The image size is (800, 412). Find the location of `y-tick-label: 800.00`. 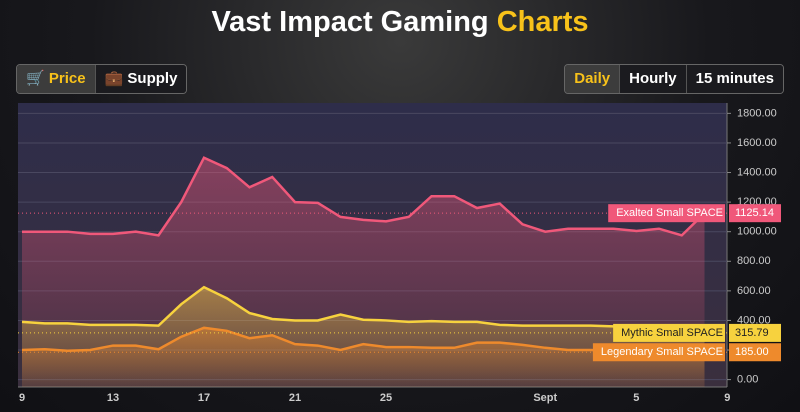

y-tick-label: 800.00 is located at coordinates (754, 261).